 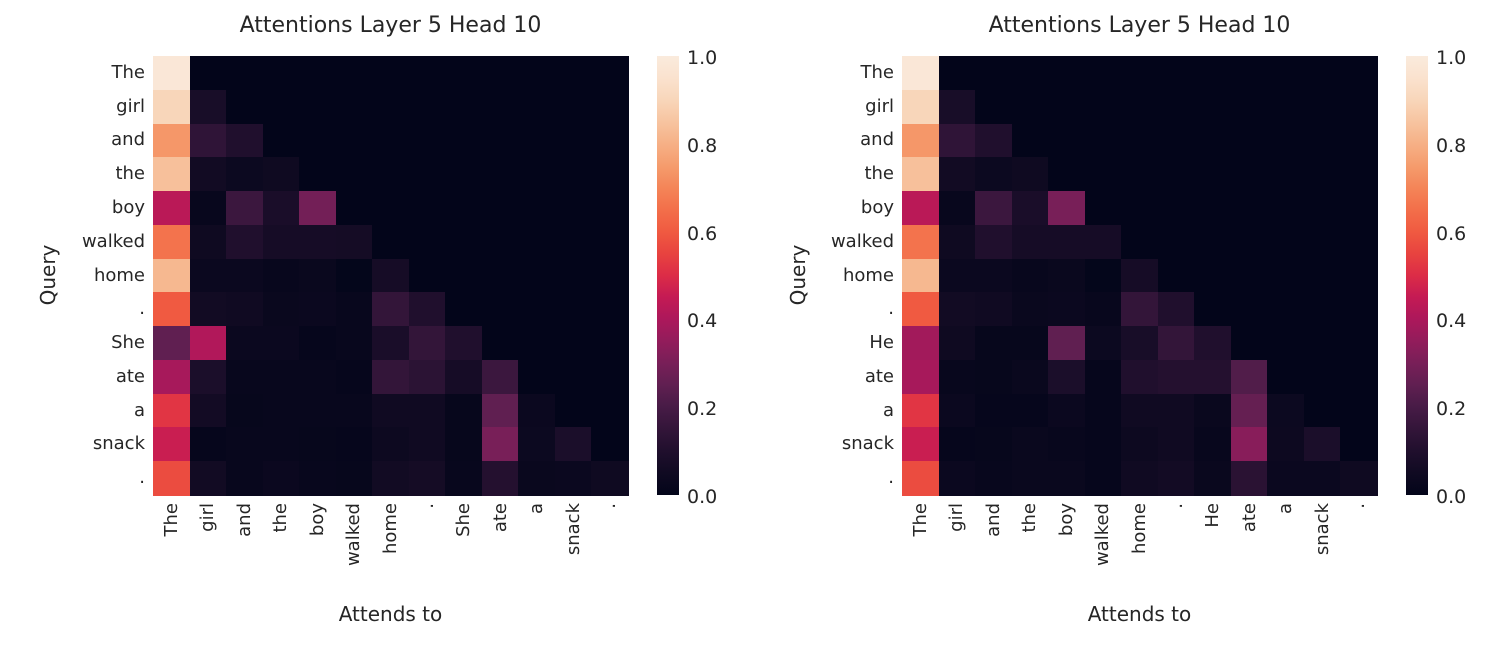 I want to click on y-tick-label: snack, so click(x=118, y=444).